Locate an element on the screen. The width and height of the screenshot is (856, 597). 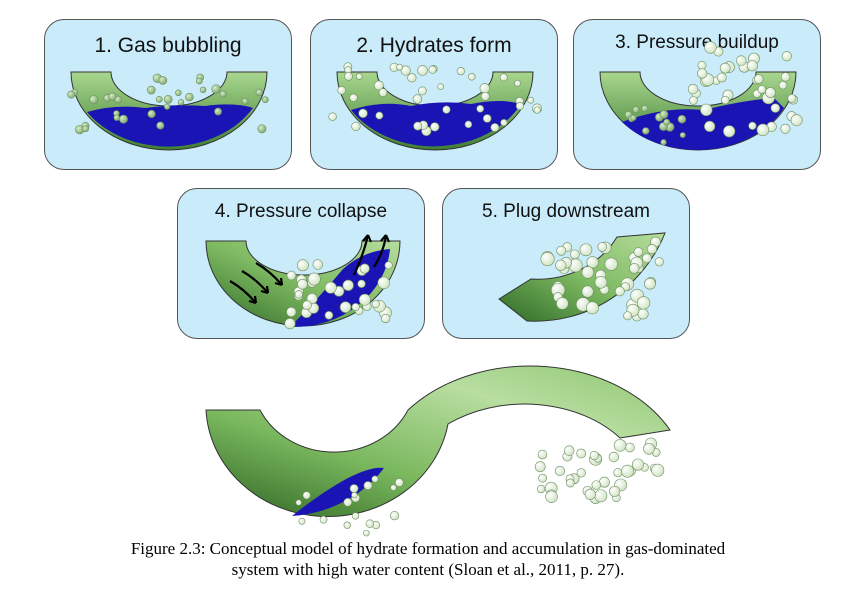
panel-title-text: Pressure collapse is located at coordinates (312, 211).